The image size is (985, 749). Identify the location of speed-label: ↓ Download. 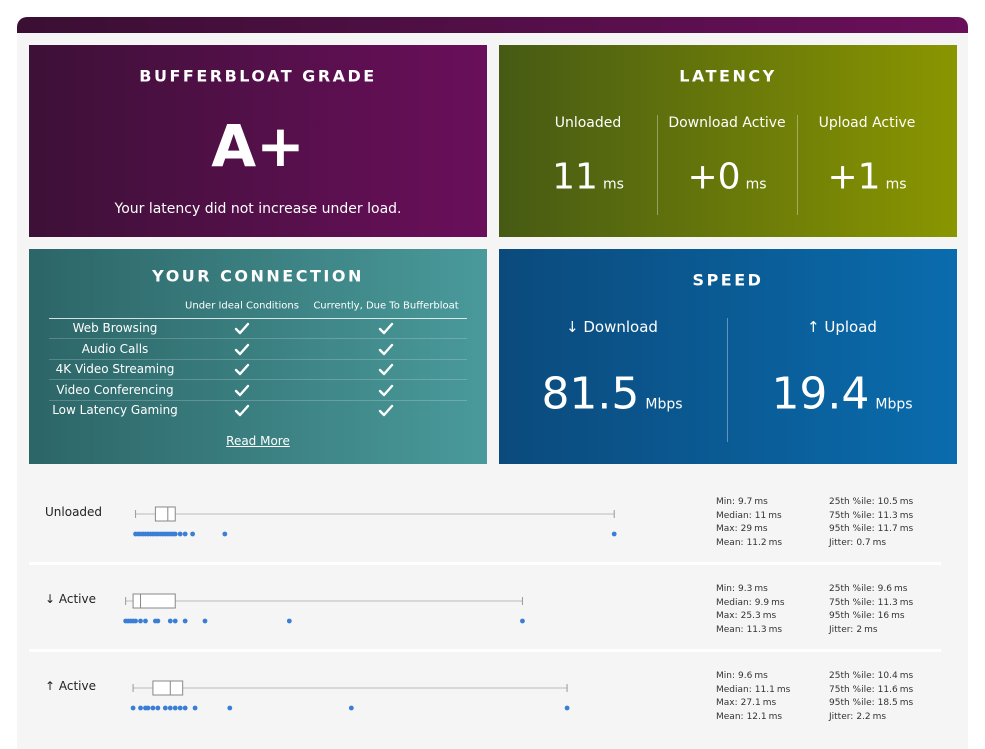
(612, 327).